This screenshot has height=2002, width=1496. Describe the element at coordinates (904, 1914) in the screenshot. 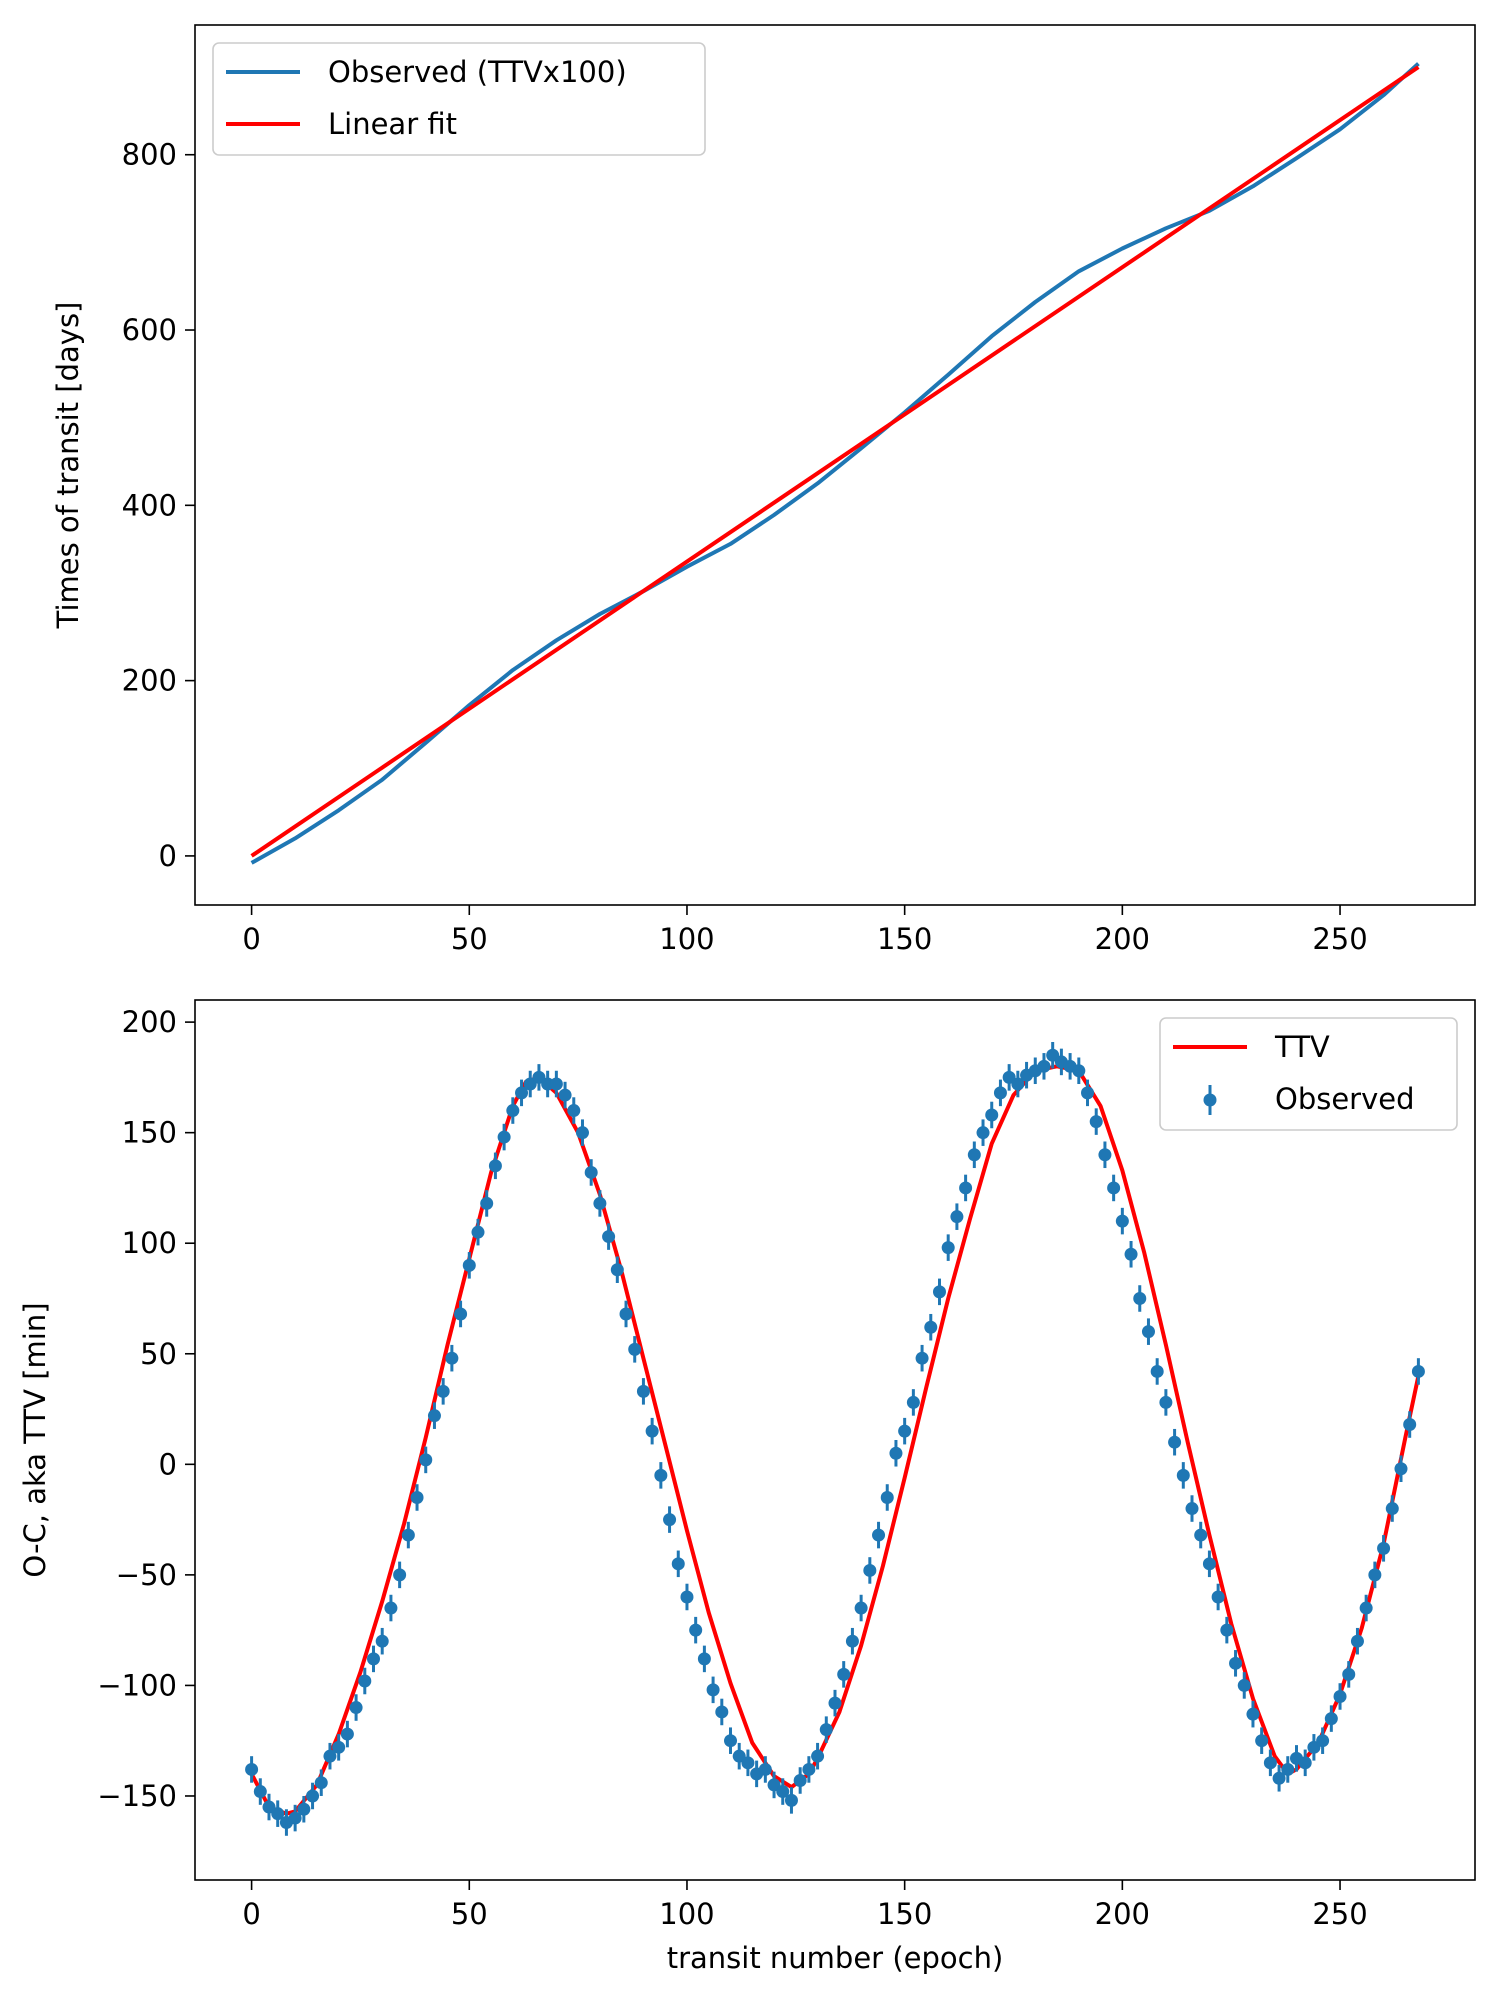

I see `bottom-x-tick-label: 150` at that location.